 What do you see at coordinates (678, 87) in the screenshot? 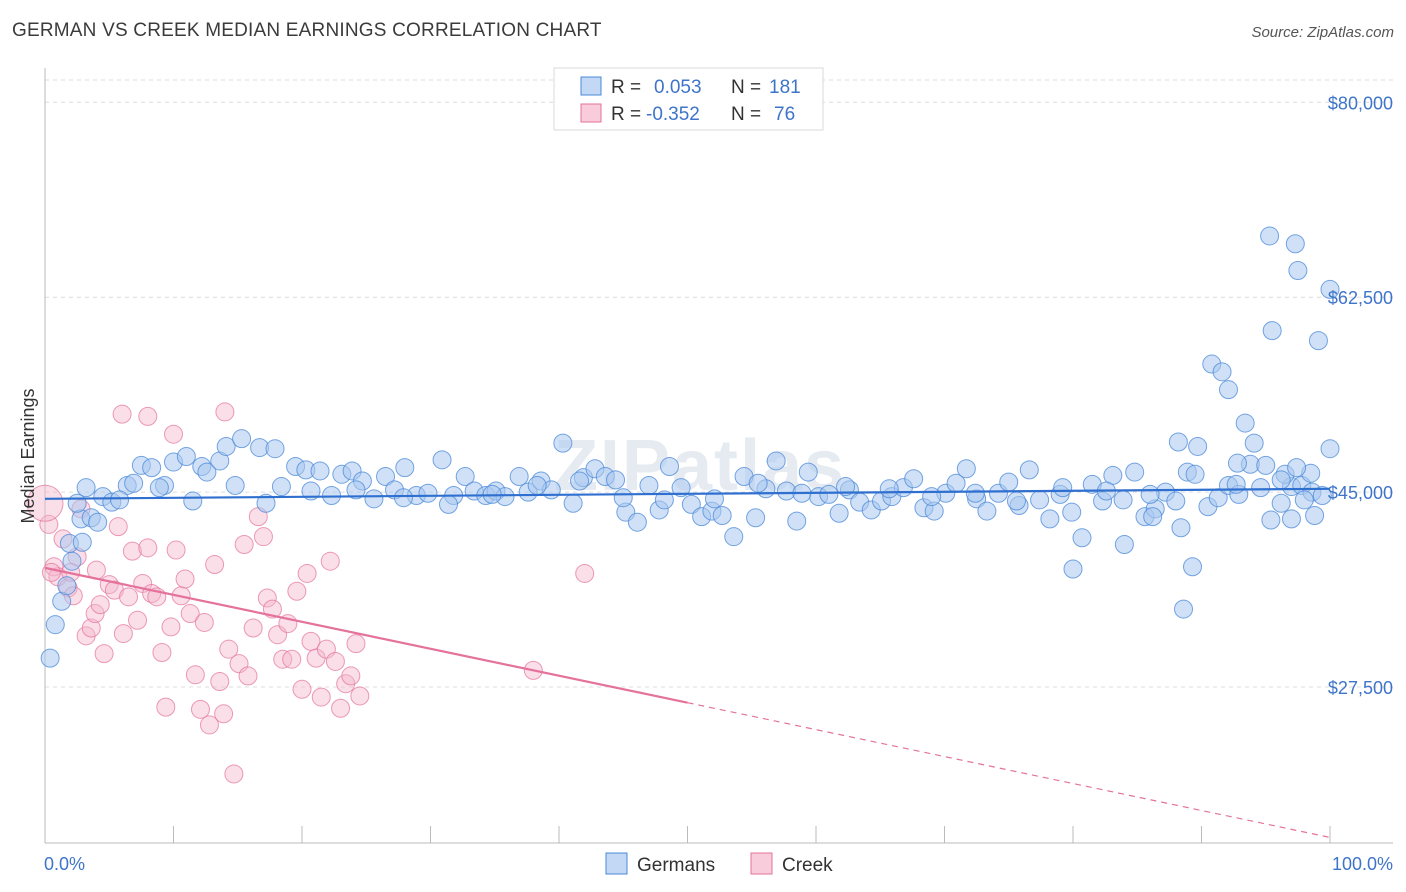
I see `germans-r-value: 0.053` at bounding box center [678, 87].